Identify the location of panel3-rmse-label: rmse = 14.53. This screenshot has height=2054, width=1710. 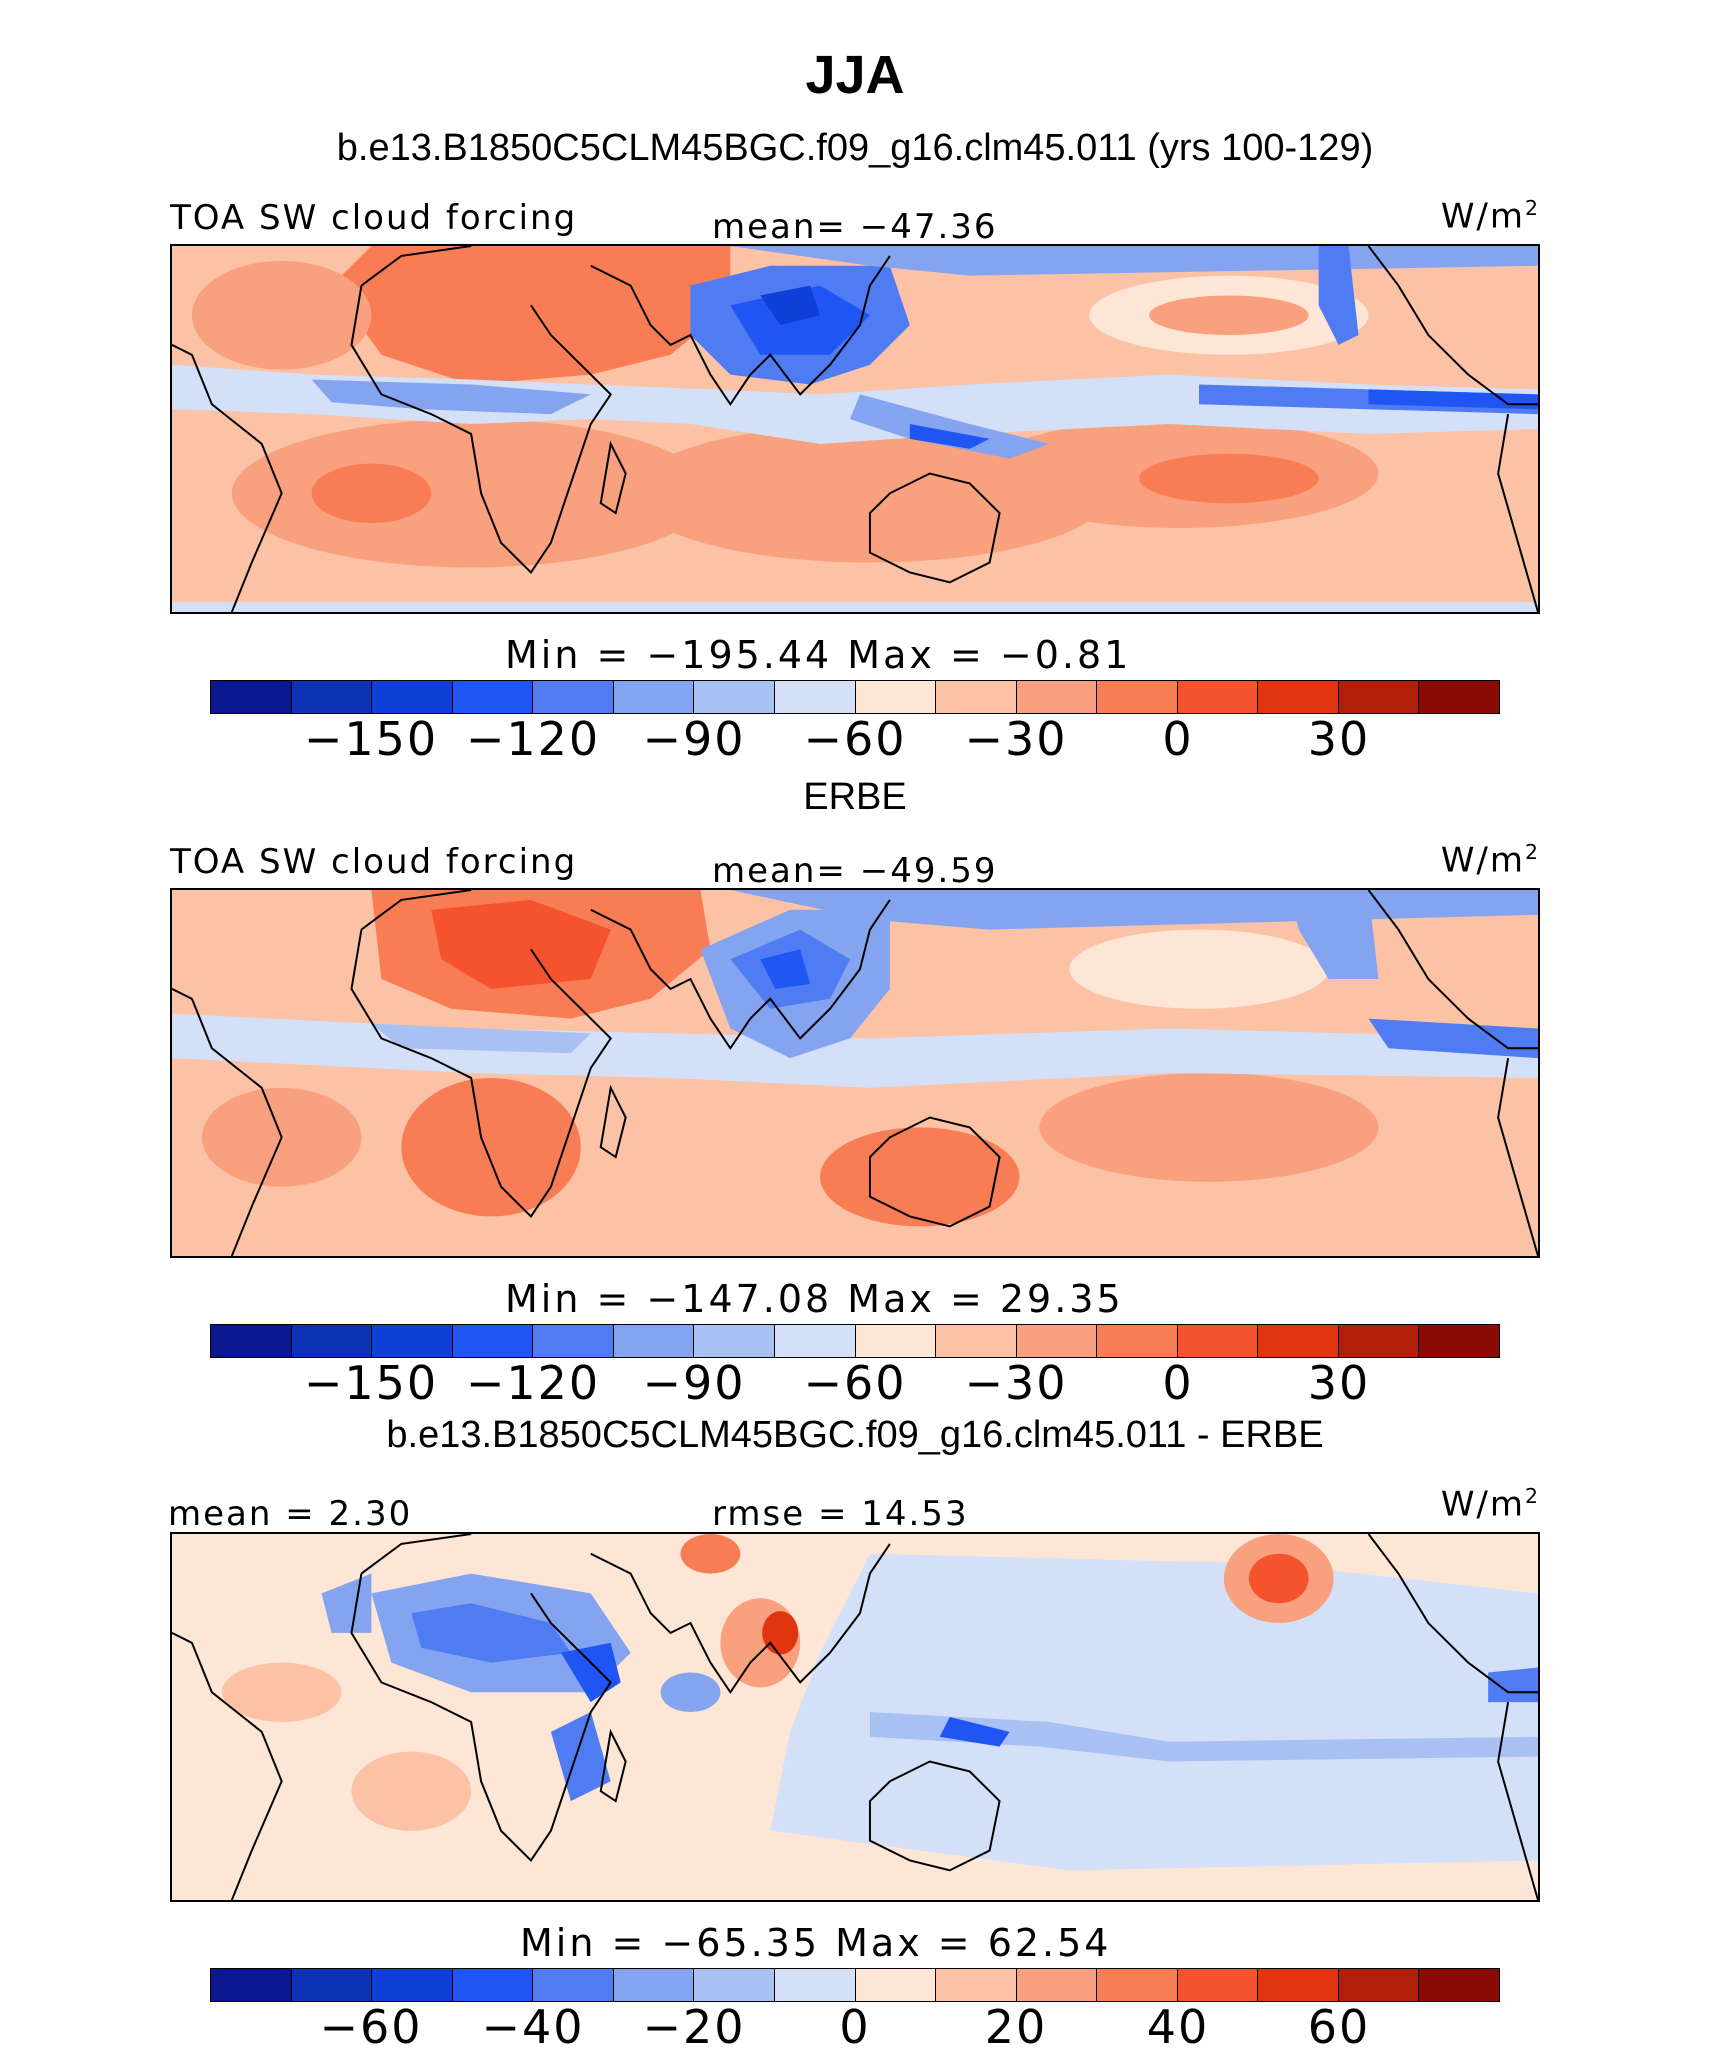
(840, 1514).